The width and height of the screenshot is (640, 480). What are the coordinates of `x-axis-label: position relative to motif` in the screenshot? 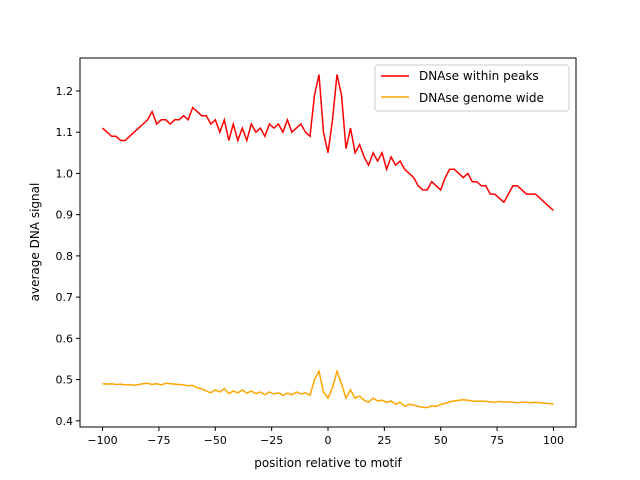 It's located at (328, 463).